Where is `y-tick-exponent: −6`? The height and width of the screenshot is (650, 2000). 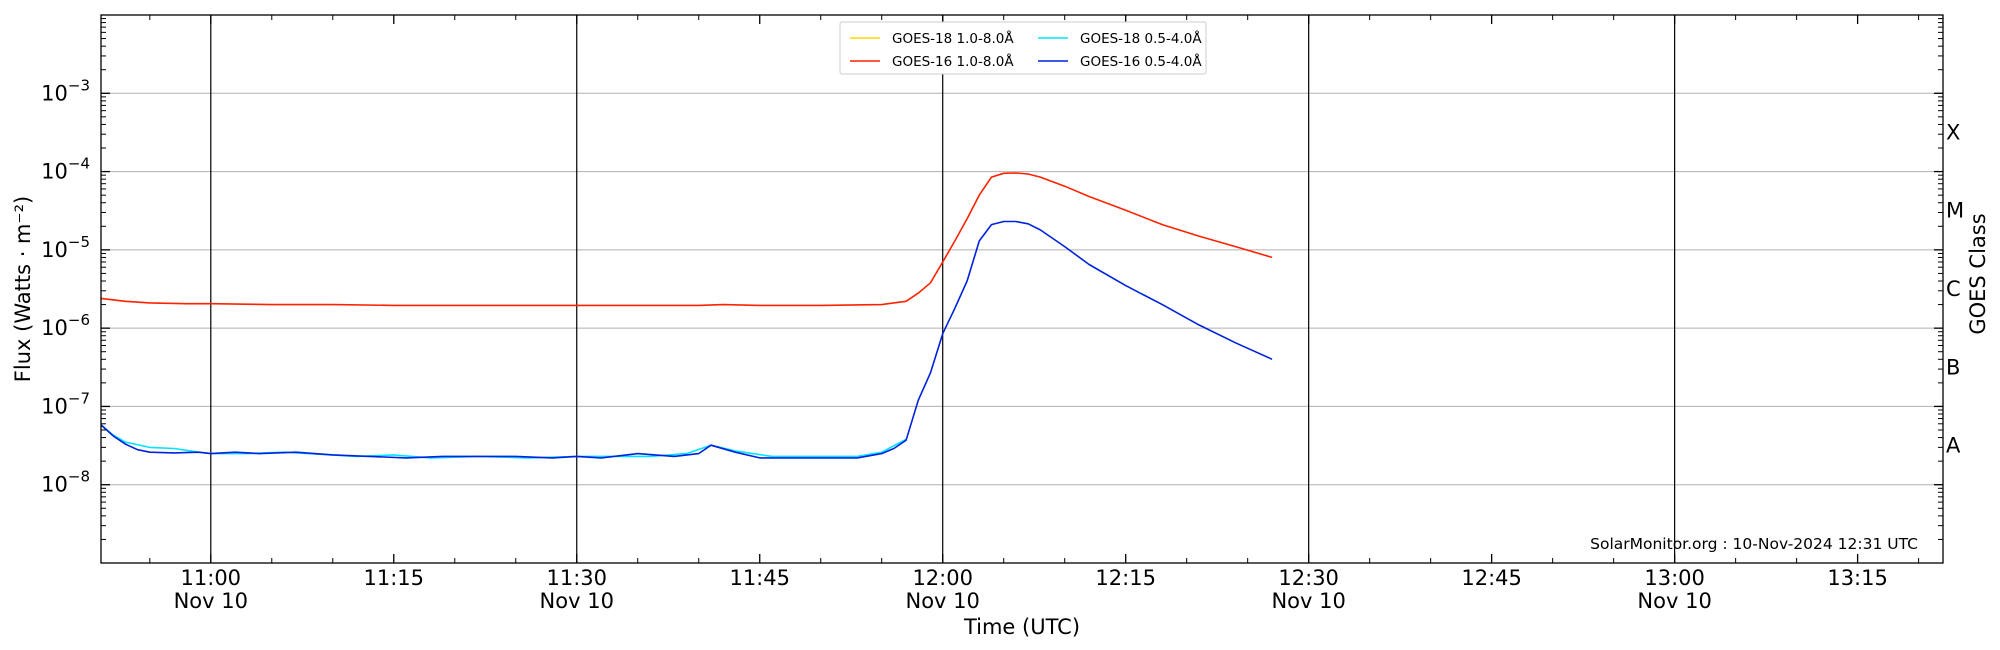
y-tick-exponent: −6 is located at coordinates (79, 320).